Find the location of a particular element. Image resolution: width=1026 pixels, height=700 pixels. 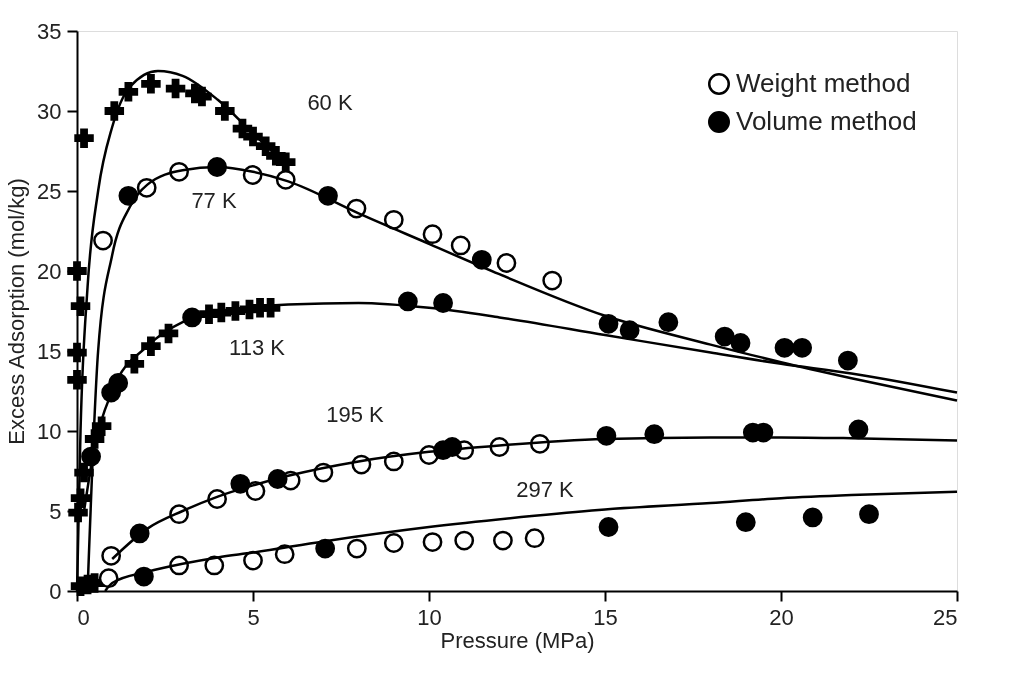

y-tick-label: 10 is located at coordinates (49, 431).